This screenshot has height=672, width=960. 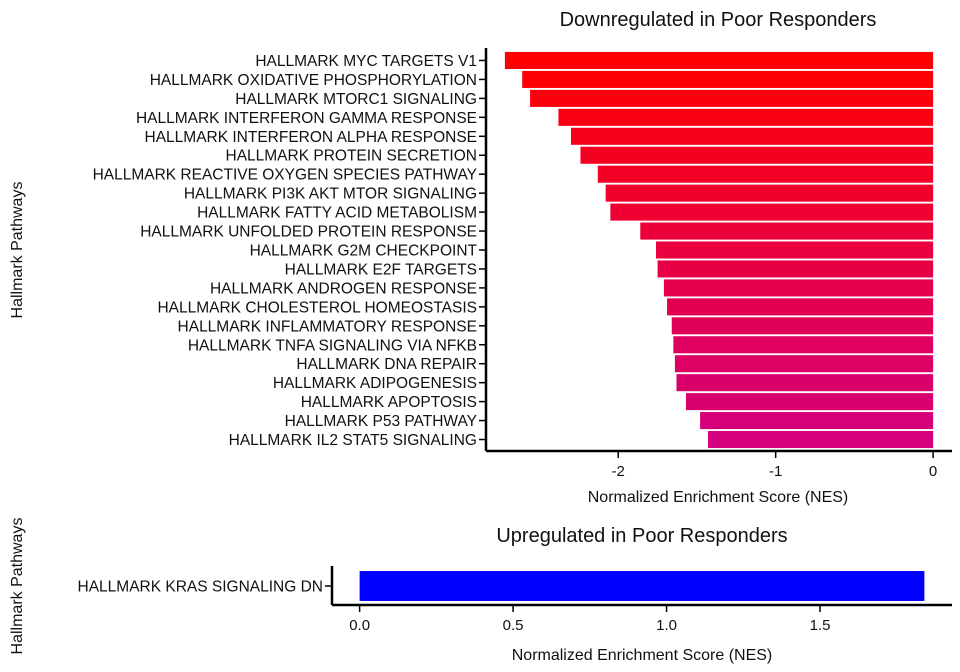 What do you see at coordinates (332, 345) in the screenshot?
I see `category-label: HALLMARK TNFA SIGNALING VIA NFKB` at bounding box center [332, 345].